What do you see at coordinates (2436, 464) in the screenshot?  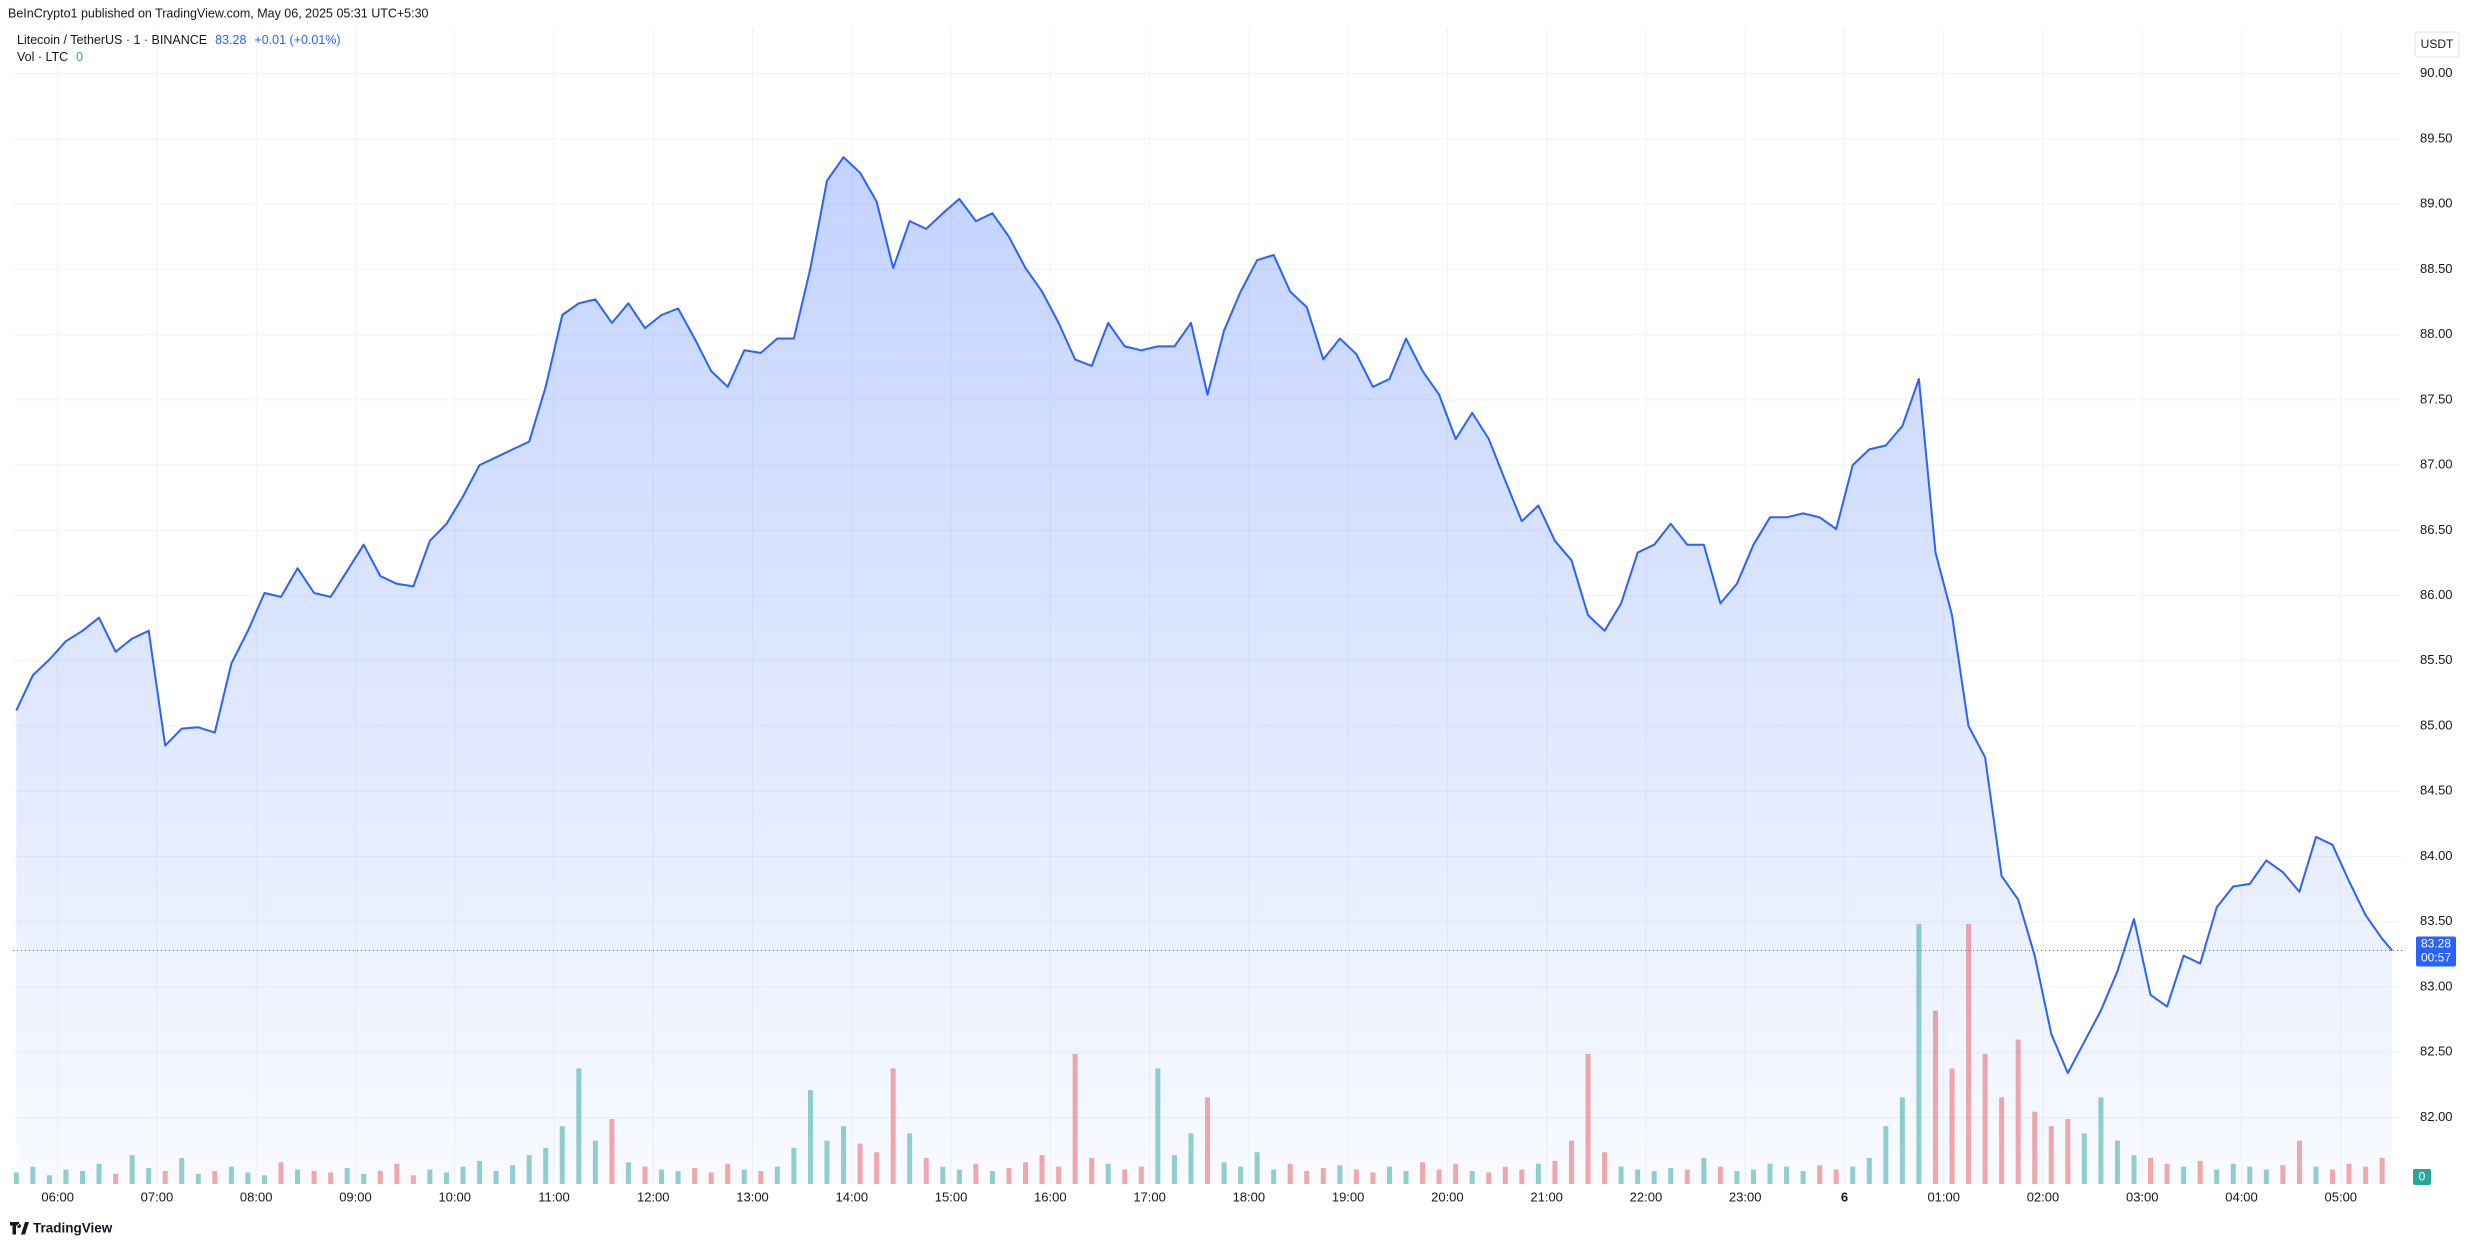 I see `y-tick-label: 87.00` at bounding box center [2436, 464].